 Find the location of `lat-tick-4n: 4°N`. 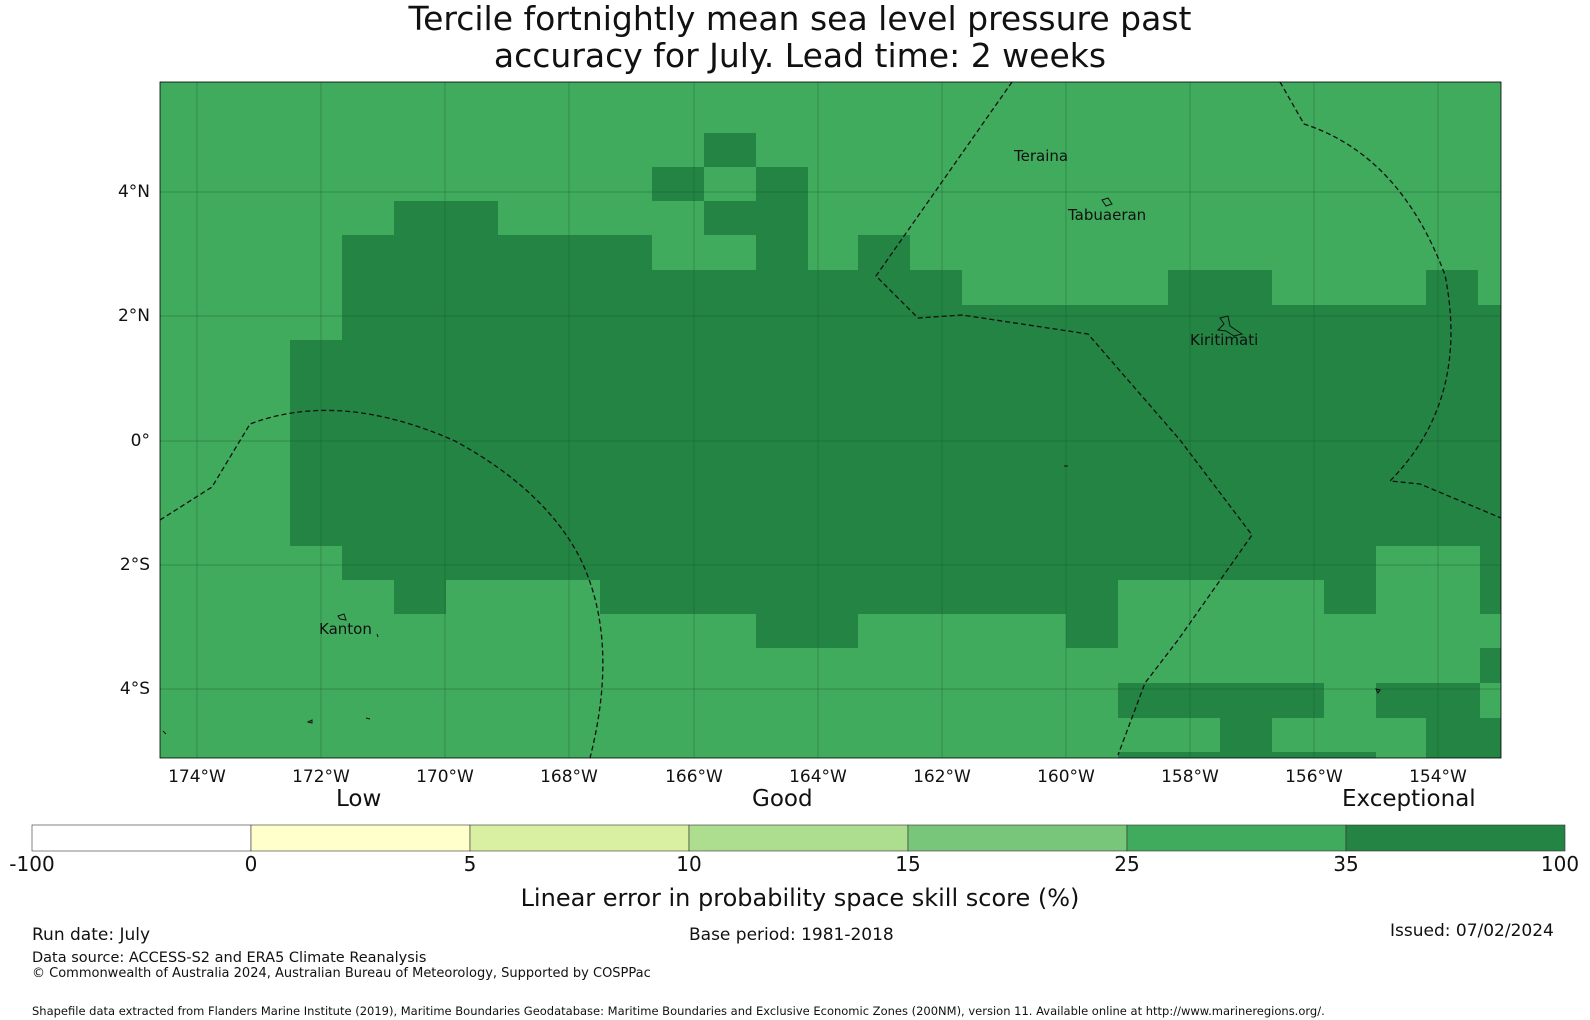

lat-tick-4n: 4°N is located at coordinates (133, 192).